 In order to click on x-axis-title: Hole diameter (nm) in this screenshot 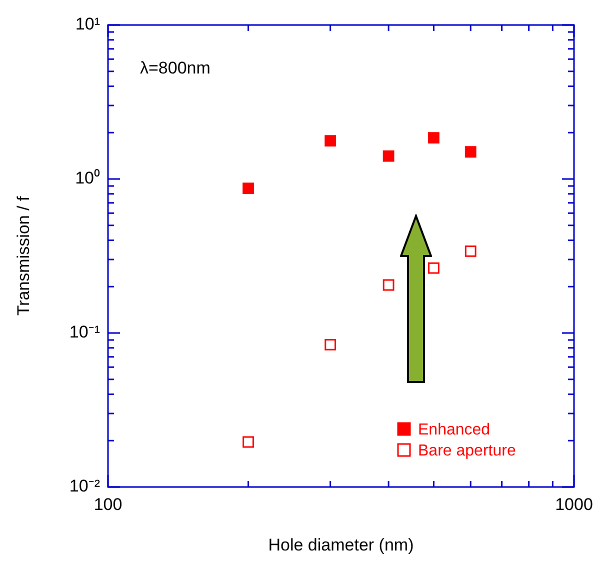, I will do `click(341, 544)`.